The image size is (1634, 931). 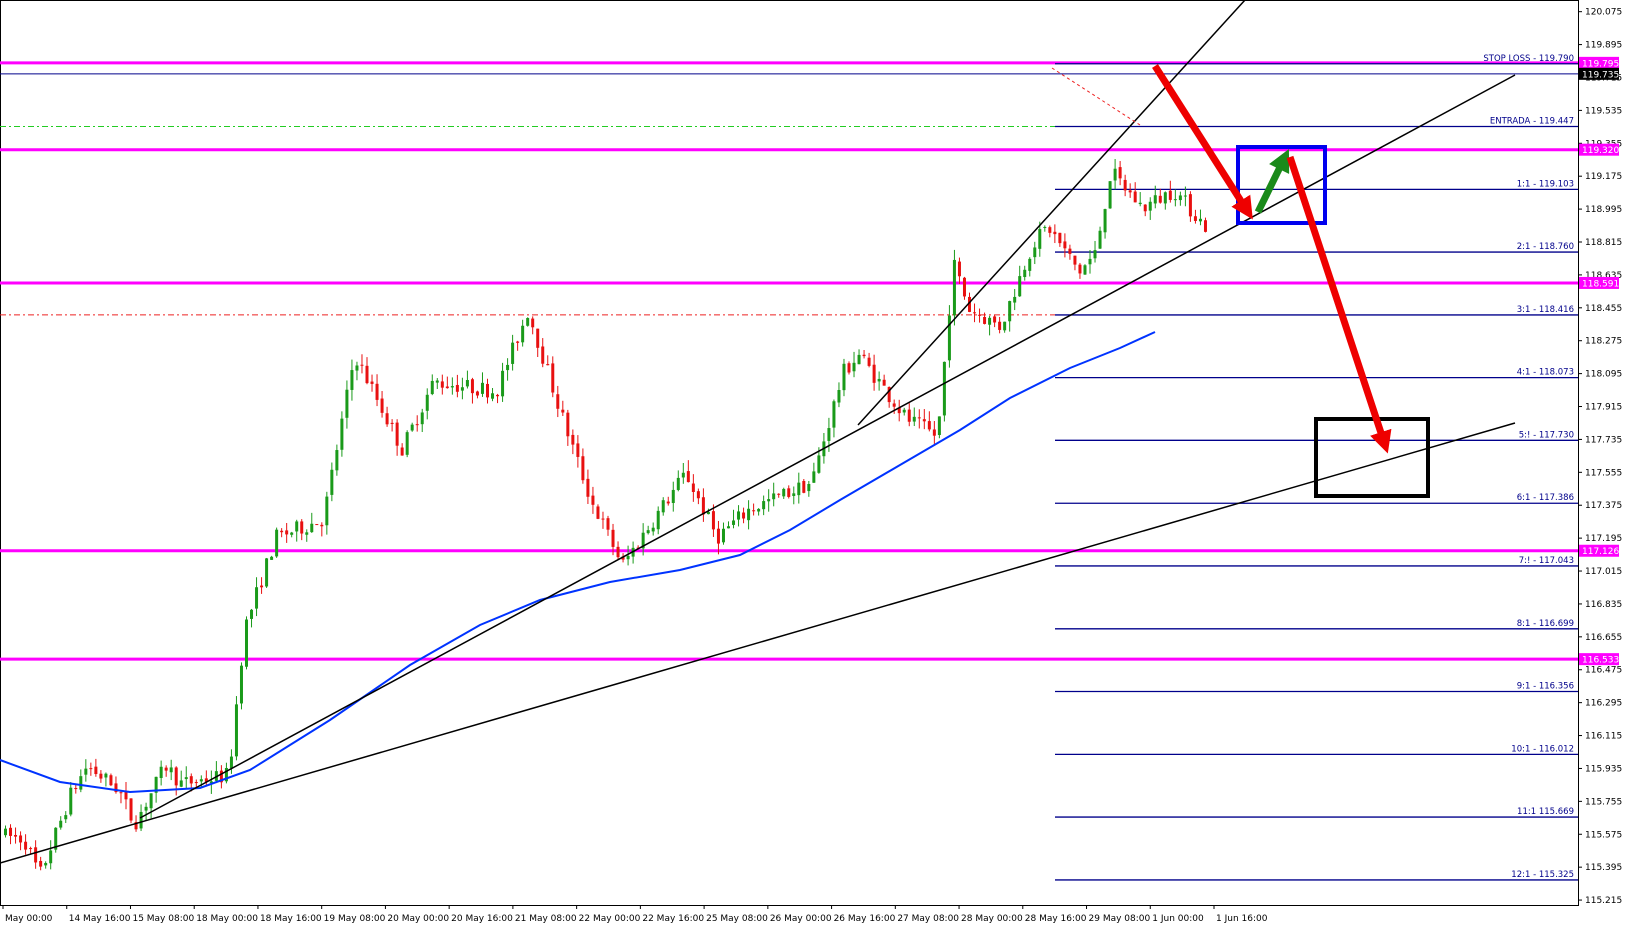 What do you see at coordinates (1603, 638) in the screenshot?
I see `price-tick-label: 116.655` at bounding box center [1603, 638].